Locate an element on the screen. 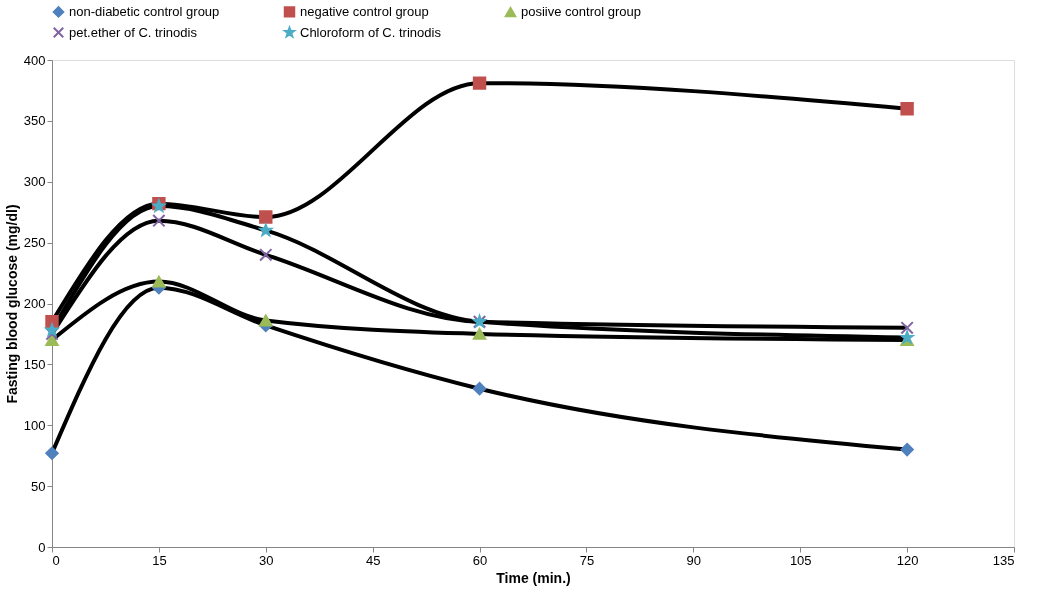 This screenshot has height=608, width=1041. x-tick-label: 135 is located at coordinates (1003, 560).